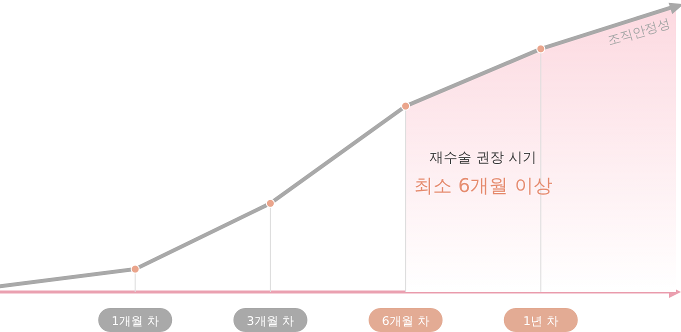 This screenshot has width=681, height=332. I want to click on x-tick-label: 6개월 차, so click(406, 321).